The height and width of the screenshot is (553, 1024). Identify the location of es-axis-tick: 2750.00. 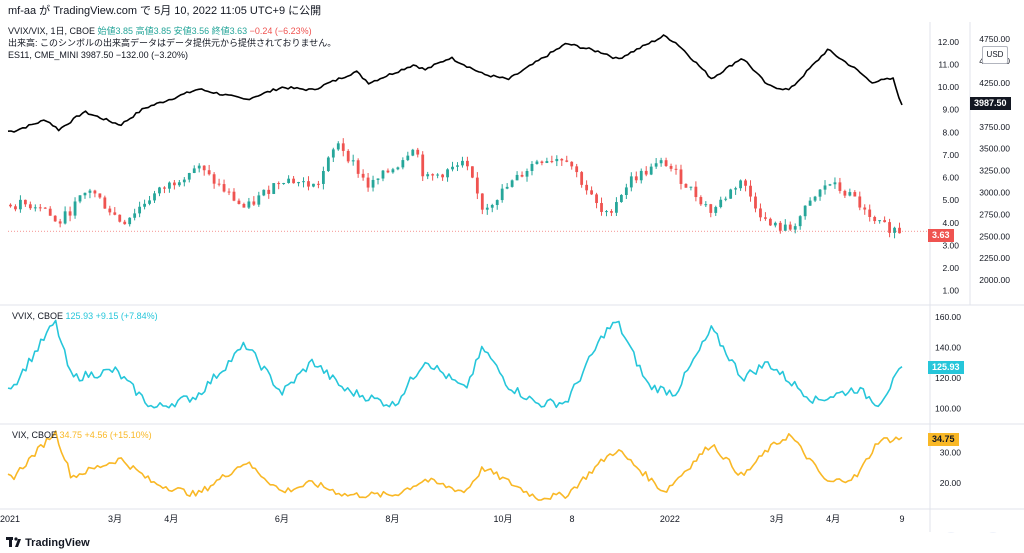
(994, 214).